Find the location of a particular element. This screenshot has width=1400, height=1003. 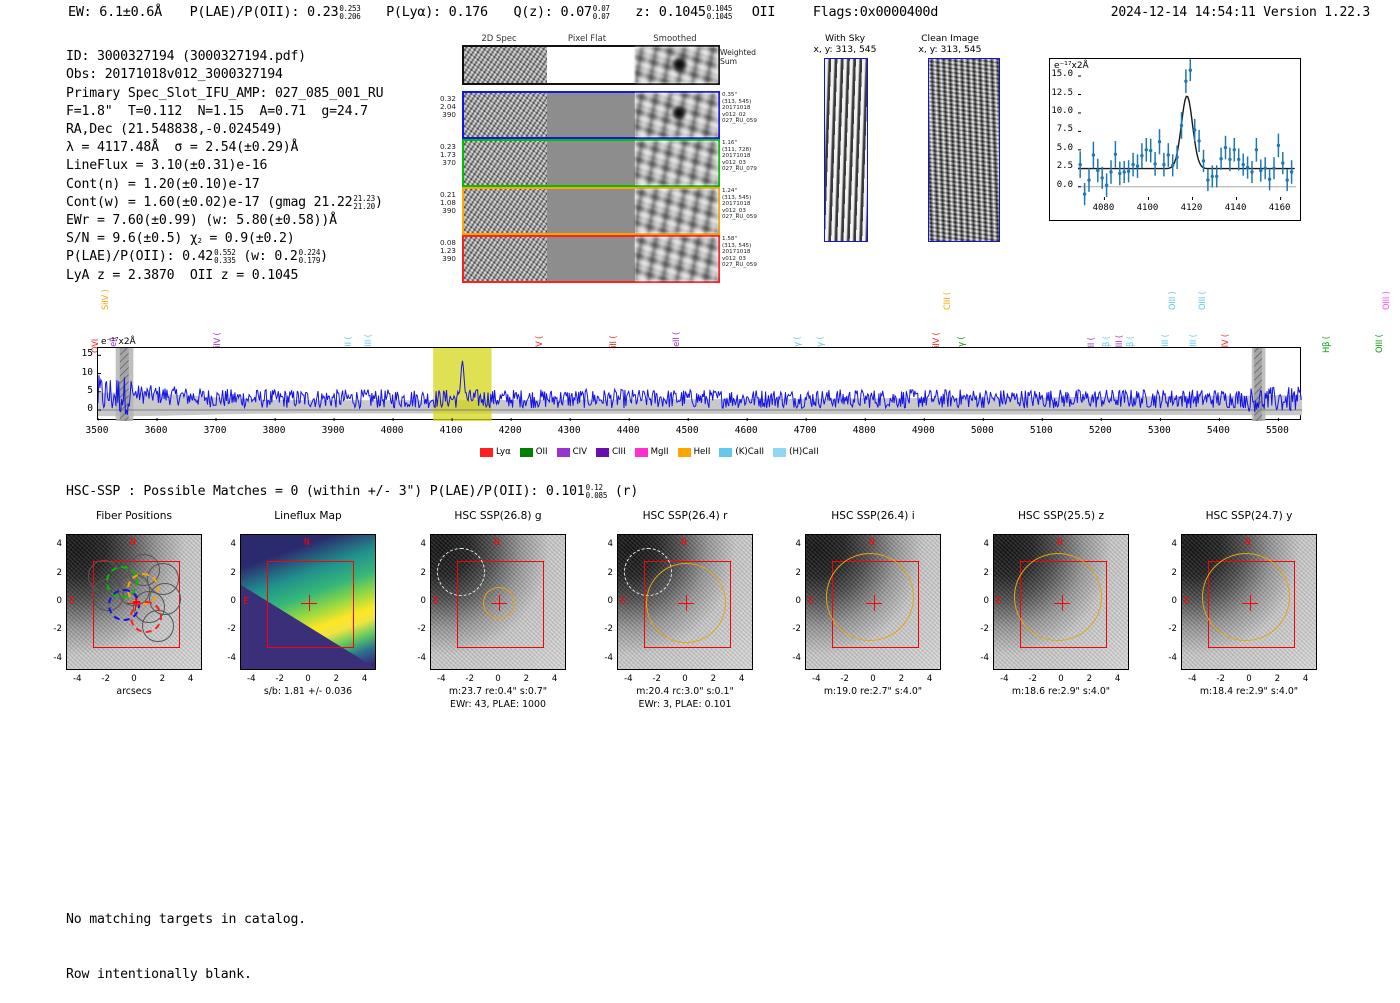

spectrum-xtick: 4900 is located at coordinates (923, 430).